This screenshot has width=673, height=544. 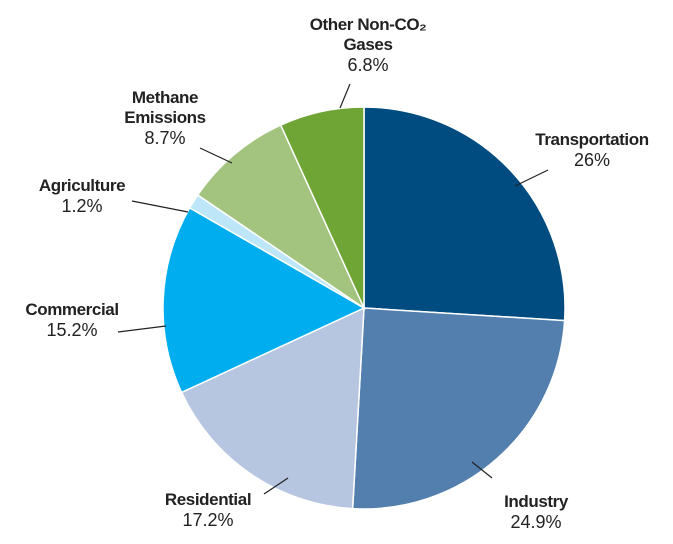 I want to click on category-name: Methane Emissions, so click(x=165, y=107).